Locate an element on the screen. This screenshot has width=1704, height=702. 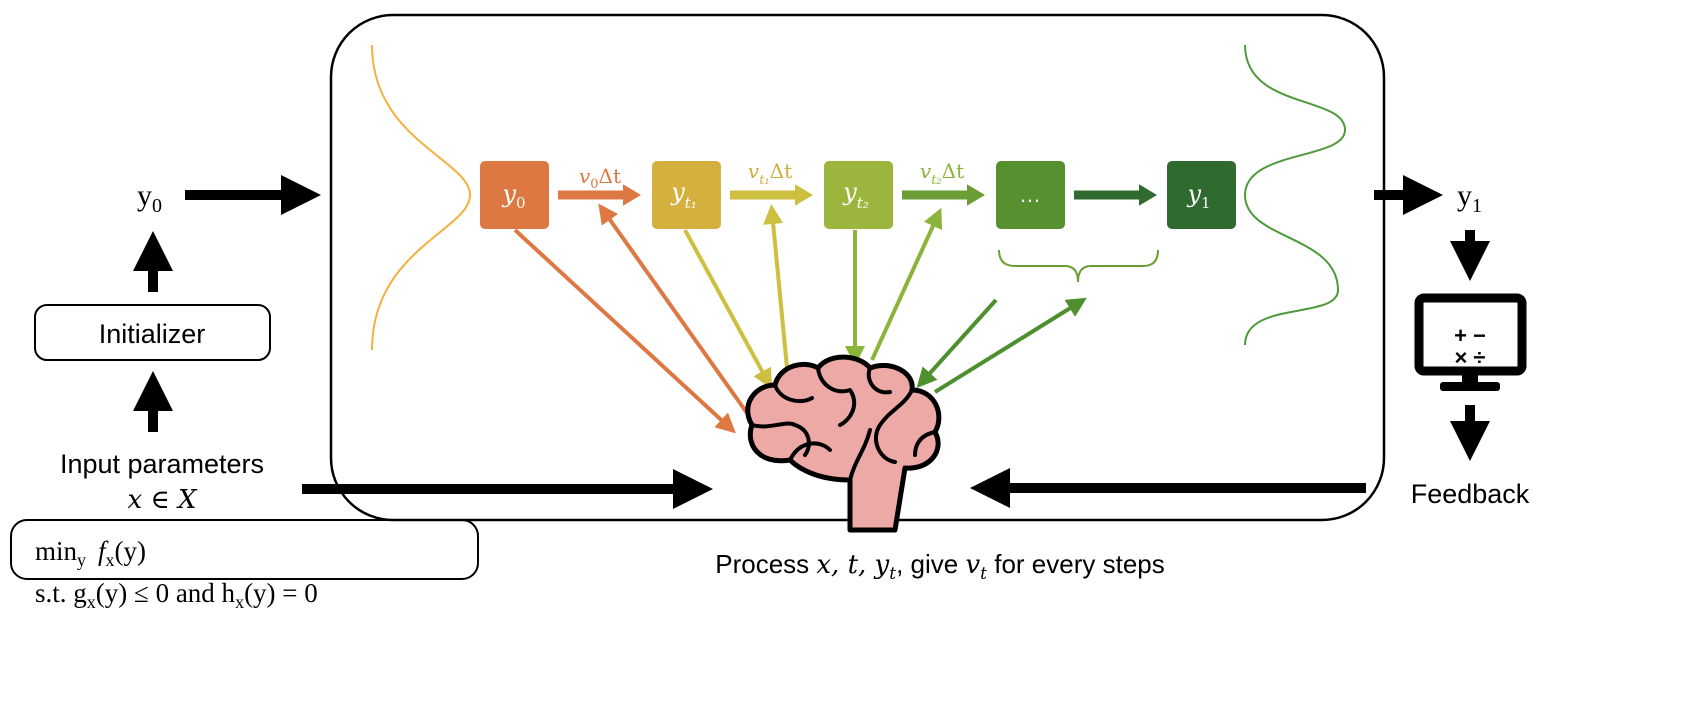
calculator-monitor-icon: + − × ÷ is located at coordinates (1470, 342).